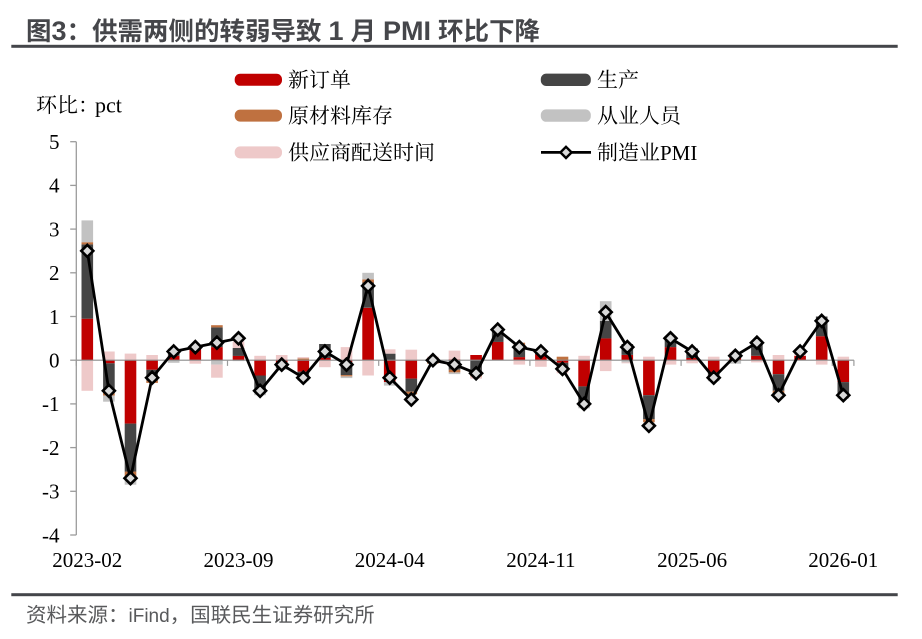 This screenshot has width=922, height=639. I want to click on svg-text: 2023-02, so click(87, 560).